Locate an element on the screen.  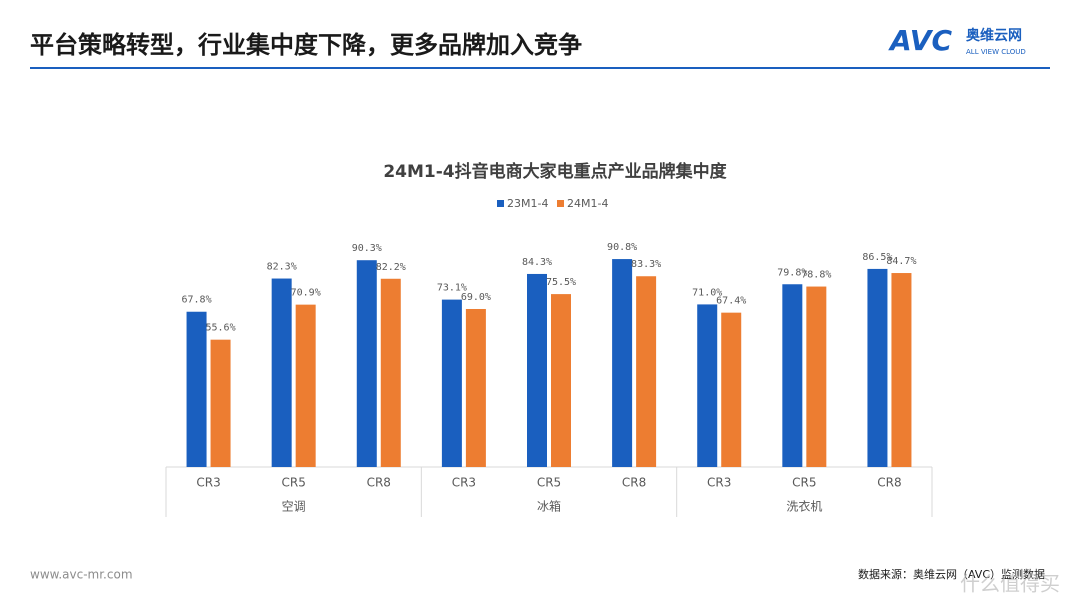
value-label: 84.3% is located at coordinates (537, 262).